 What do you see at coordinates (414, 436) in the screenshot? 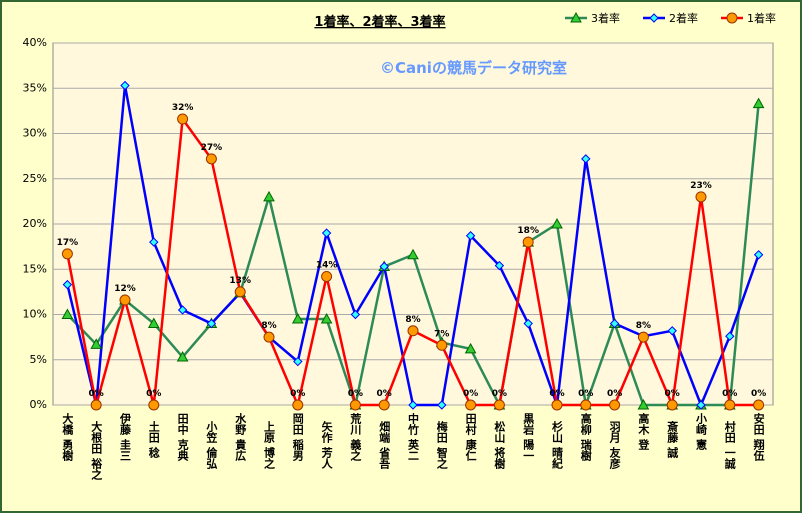
I see `x-tick-label: 中竹 英二` at bounding box center [414, 436].